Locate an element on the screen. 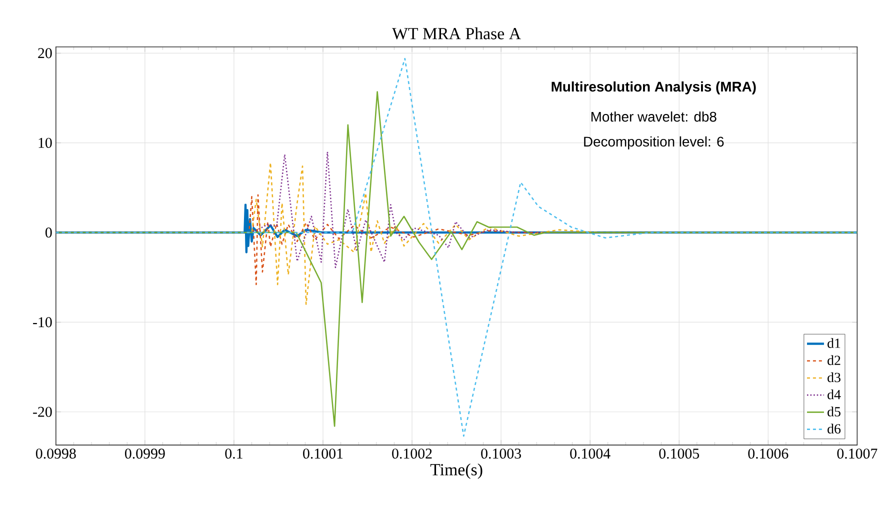  x-tick-label: 0.1001 is located at coordinates (323, 453).